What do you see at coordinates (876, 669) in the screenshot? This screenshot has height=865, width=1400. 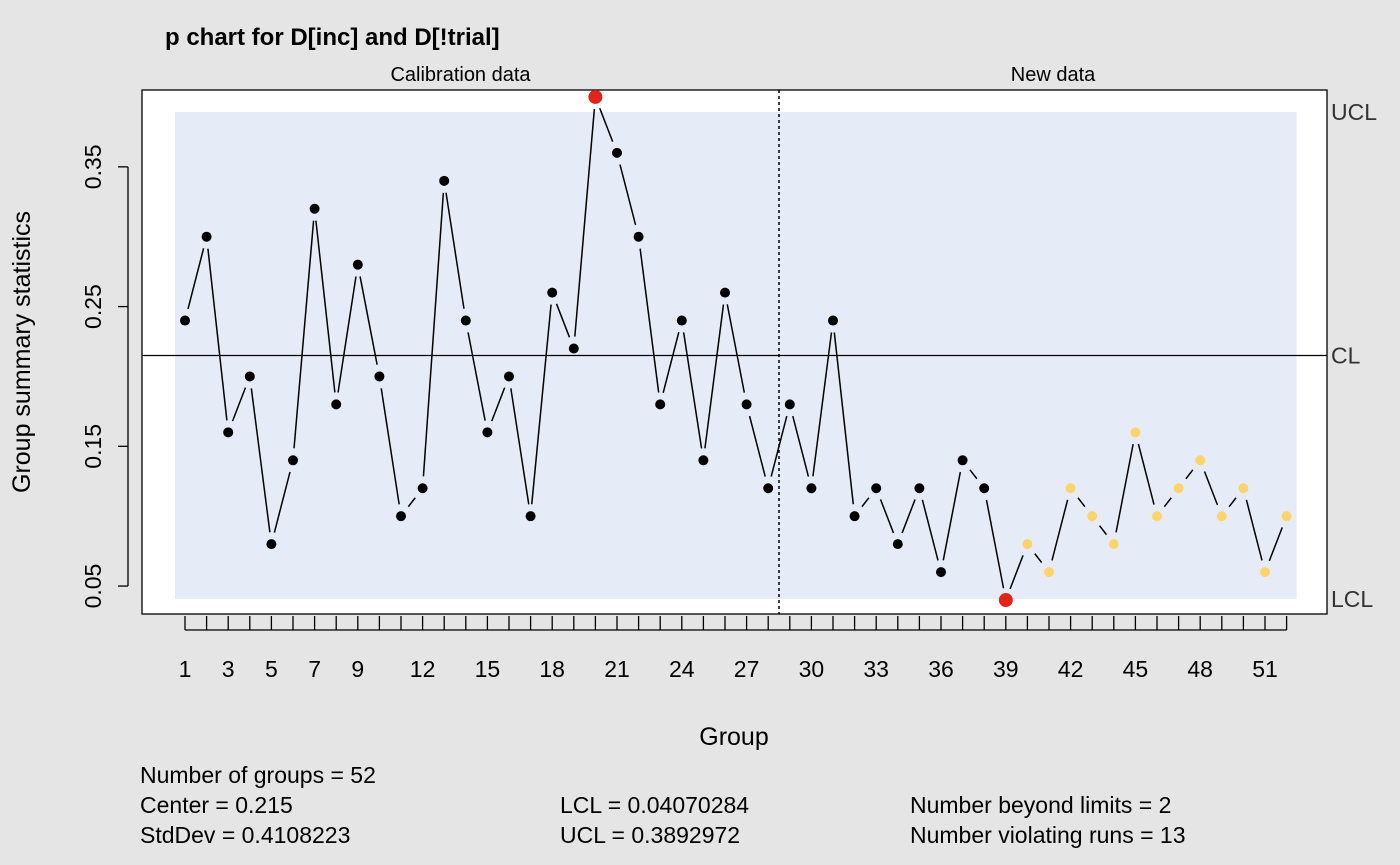 I see `x-tick-label: 33` at bounding box center [876, 669].